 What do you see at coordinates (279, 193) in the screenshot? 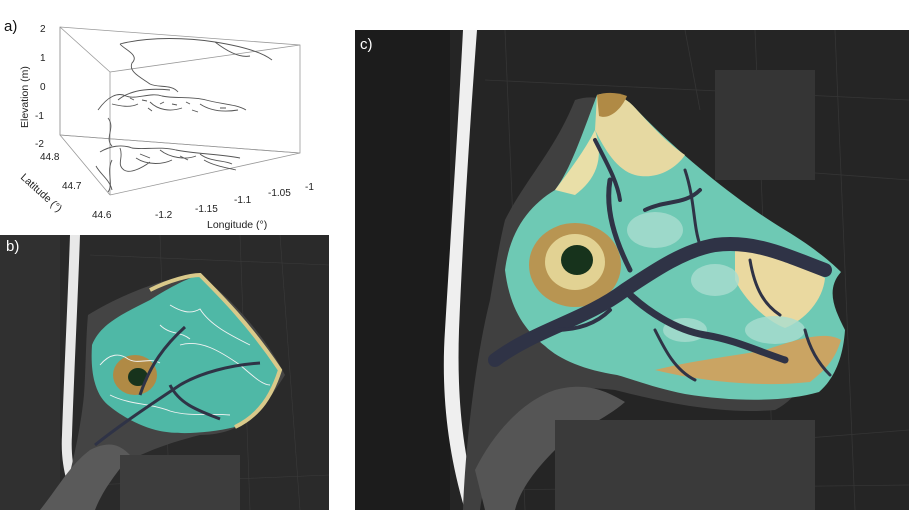
I see `x-tick-1-05: -1.05` at bounding box center [279, 193].